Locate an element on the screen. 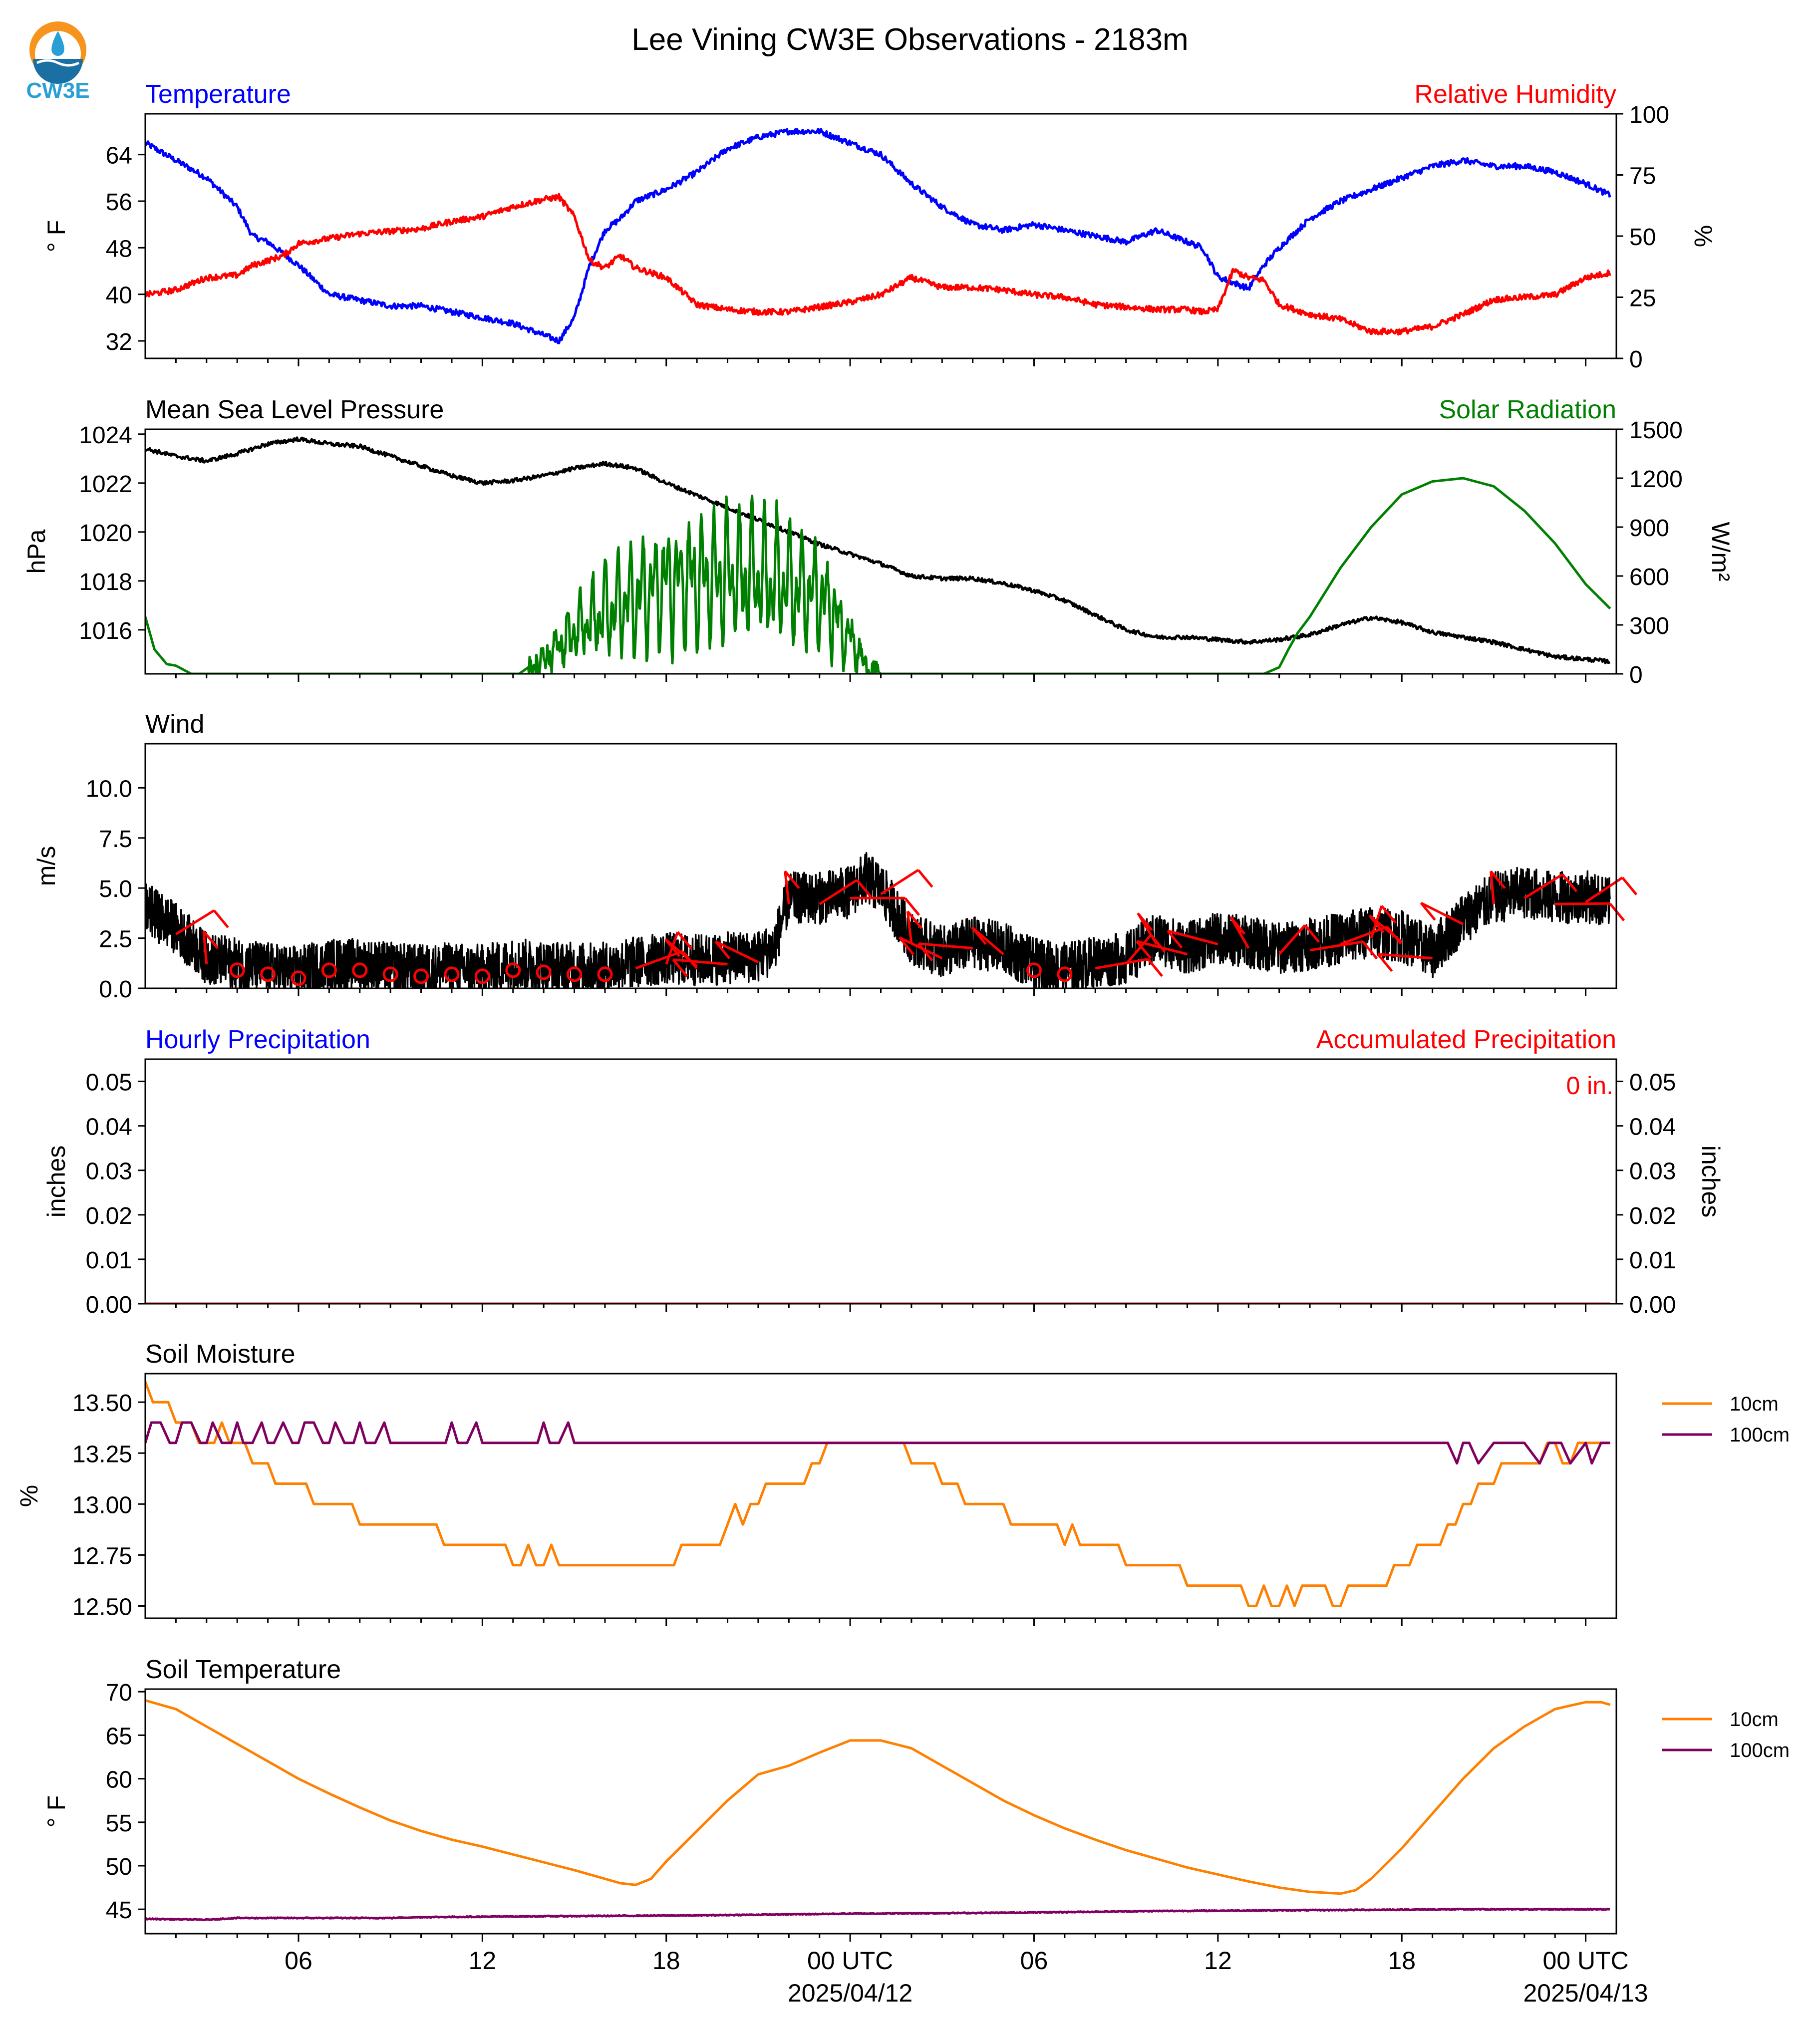 The image size is (1820, 2028). panel-title-left: Hourly Precipitation is located at coordinates (257, 1039).